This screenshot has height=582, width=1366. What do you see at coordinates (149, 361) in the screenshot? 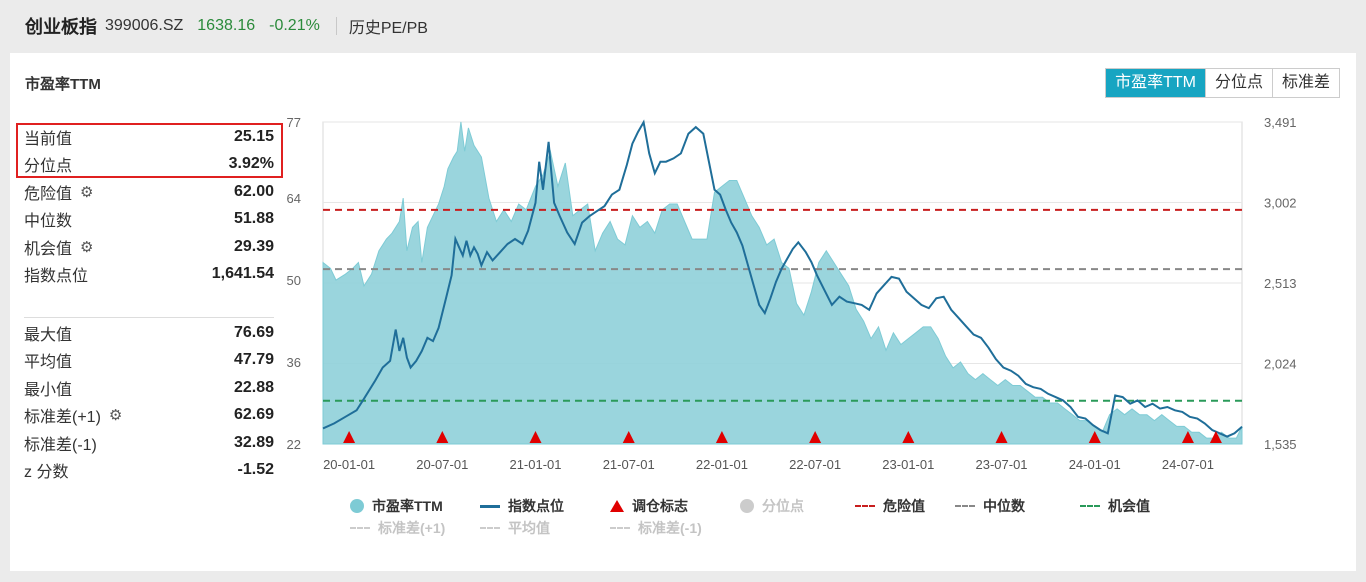
I see `stat-mean: 平均值 47.79` at bounding box center [149, 361].